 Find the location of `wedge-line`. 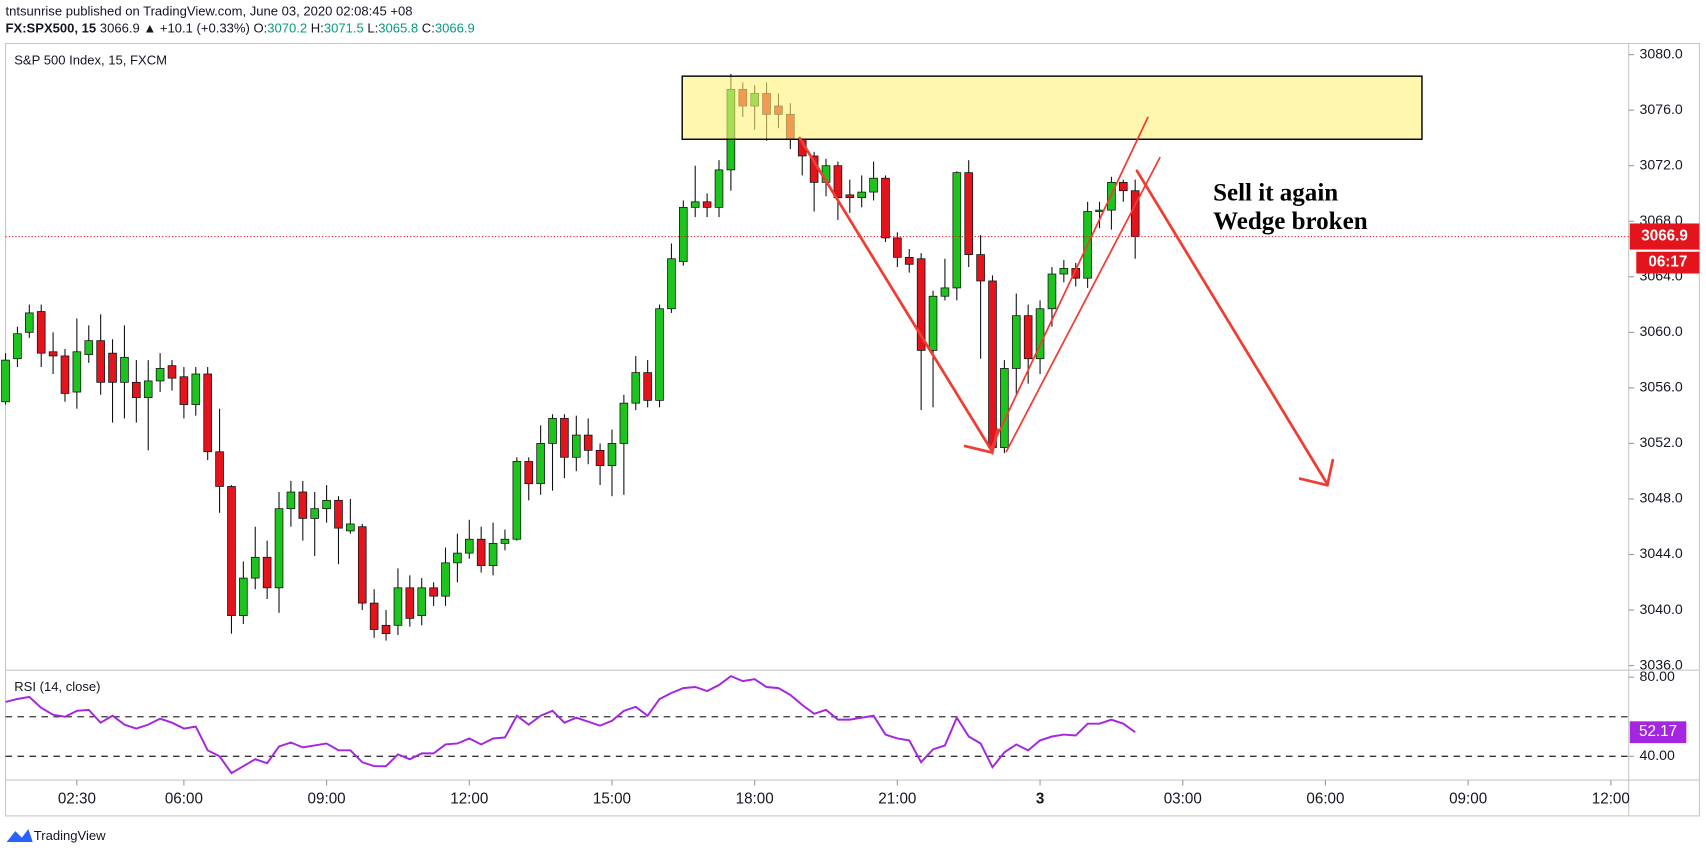

wedge-line is located at coordinates (1083, 304).